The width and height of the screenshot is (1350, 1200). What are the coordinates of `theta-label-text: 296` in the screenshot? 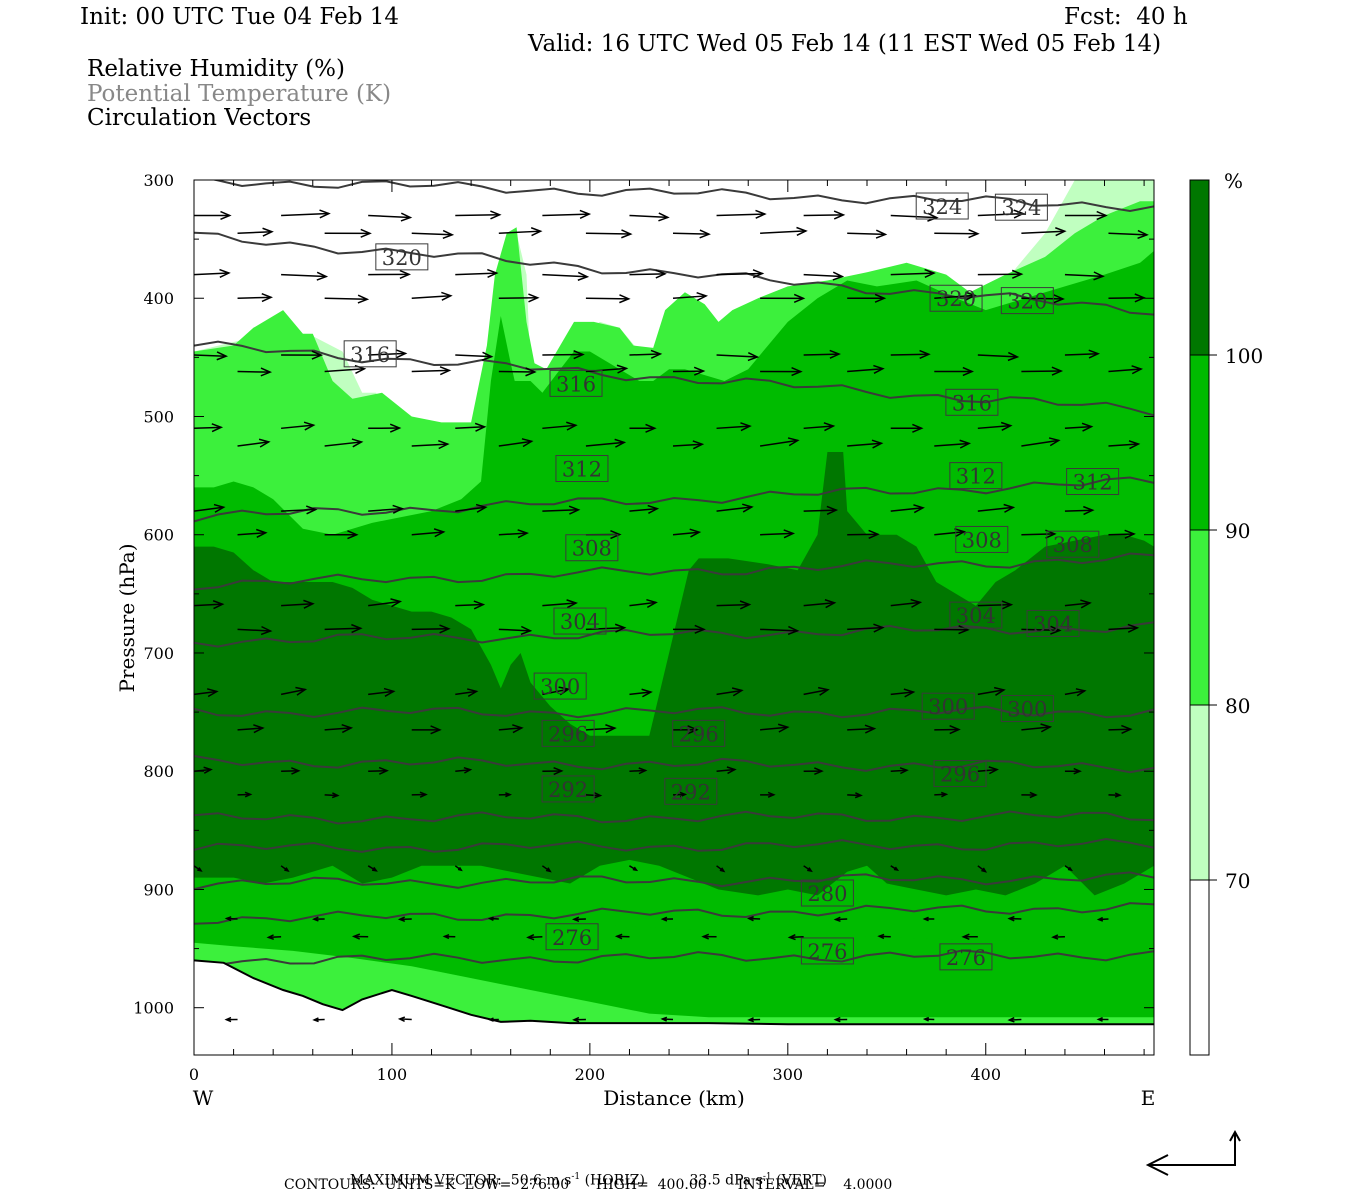 It's located at (699, 734).